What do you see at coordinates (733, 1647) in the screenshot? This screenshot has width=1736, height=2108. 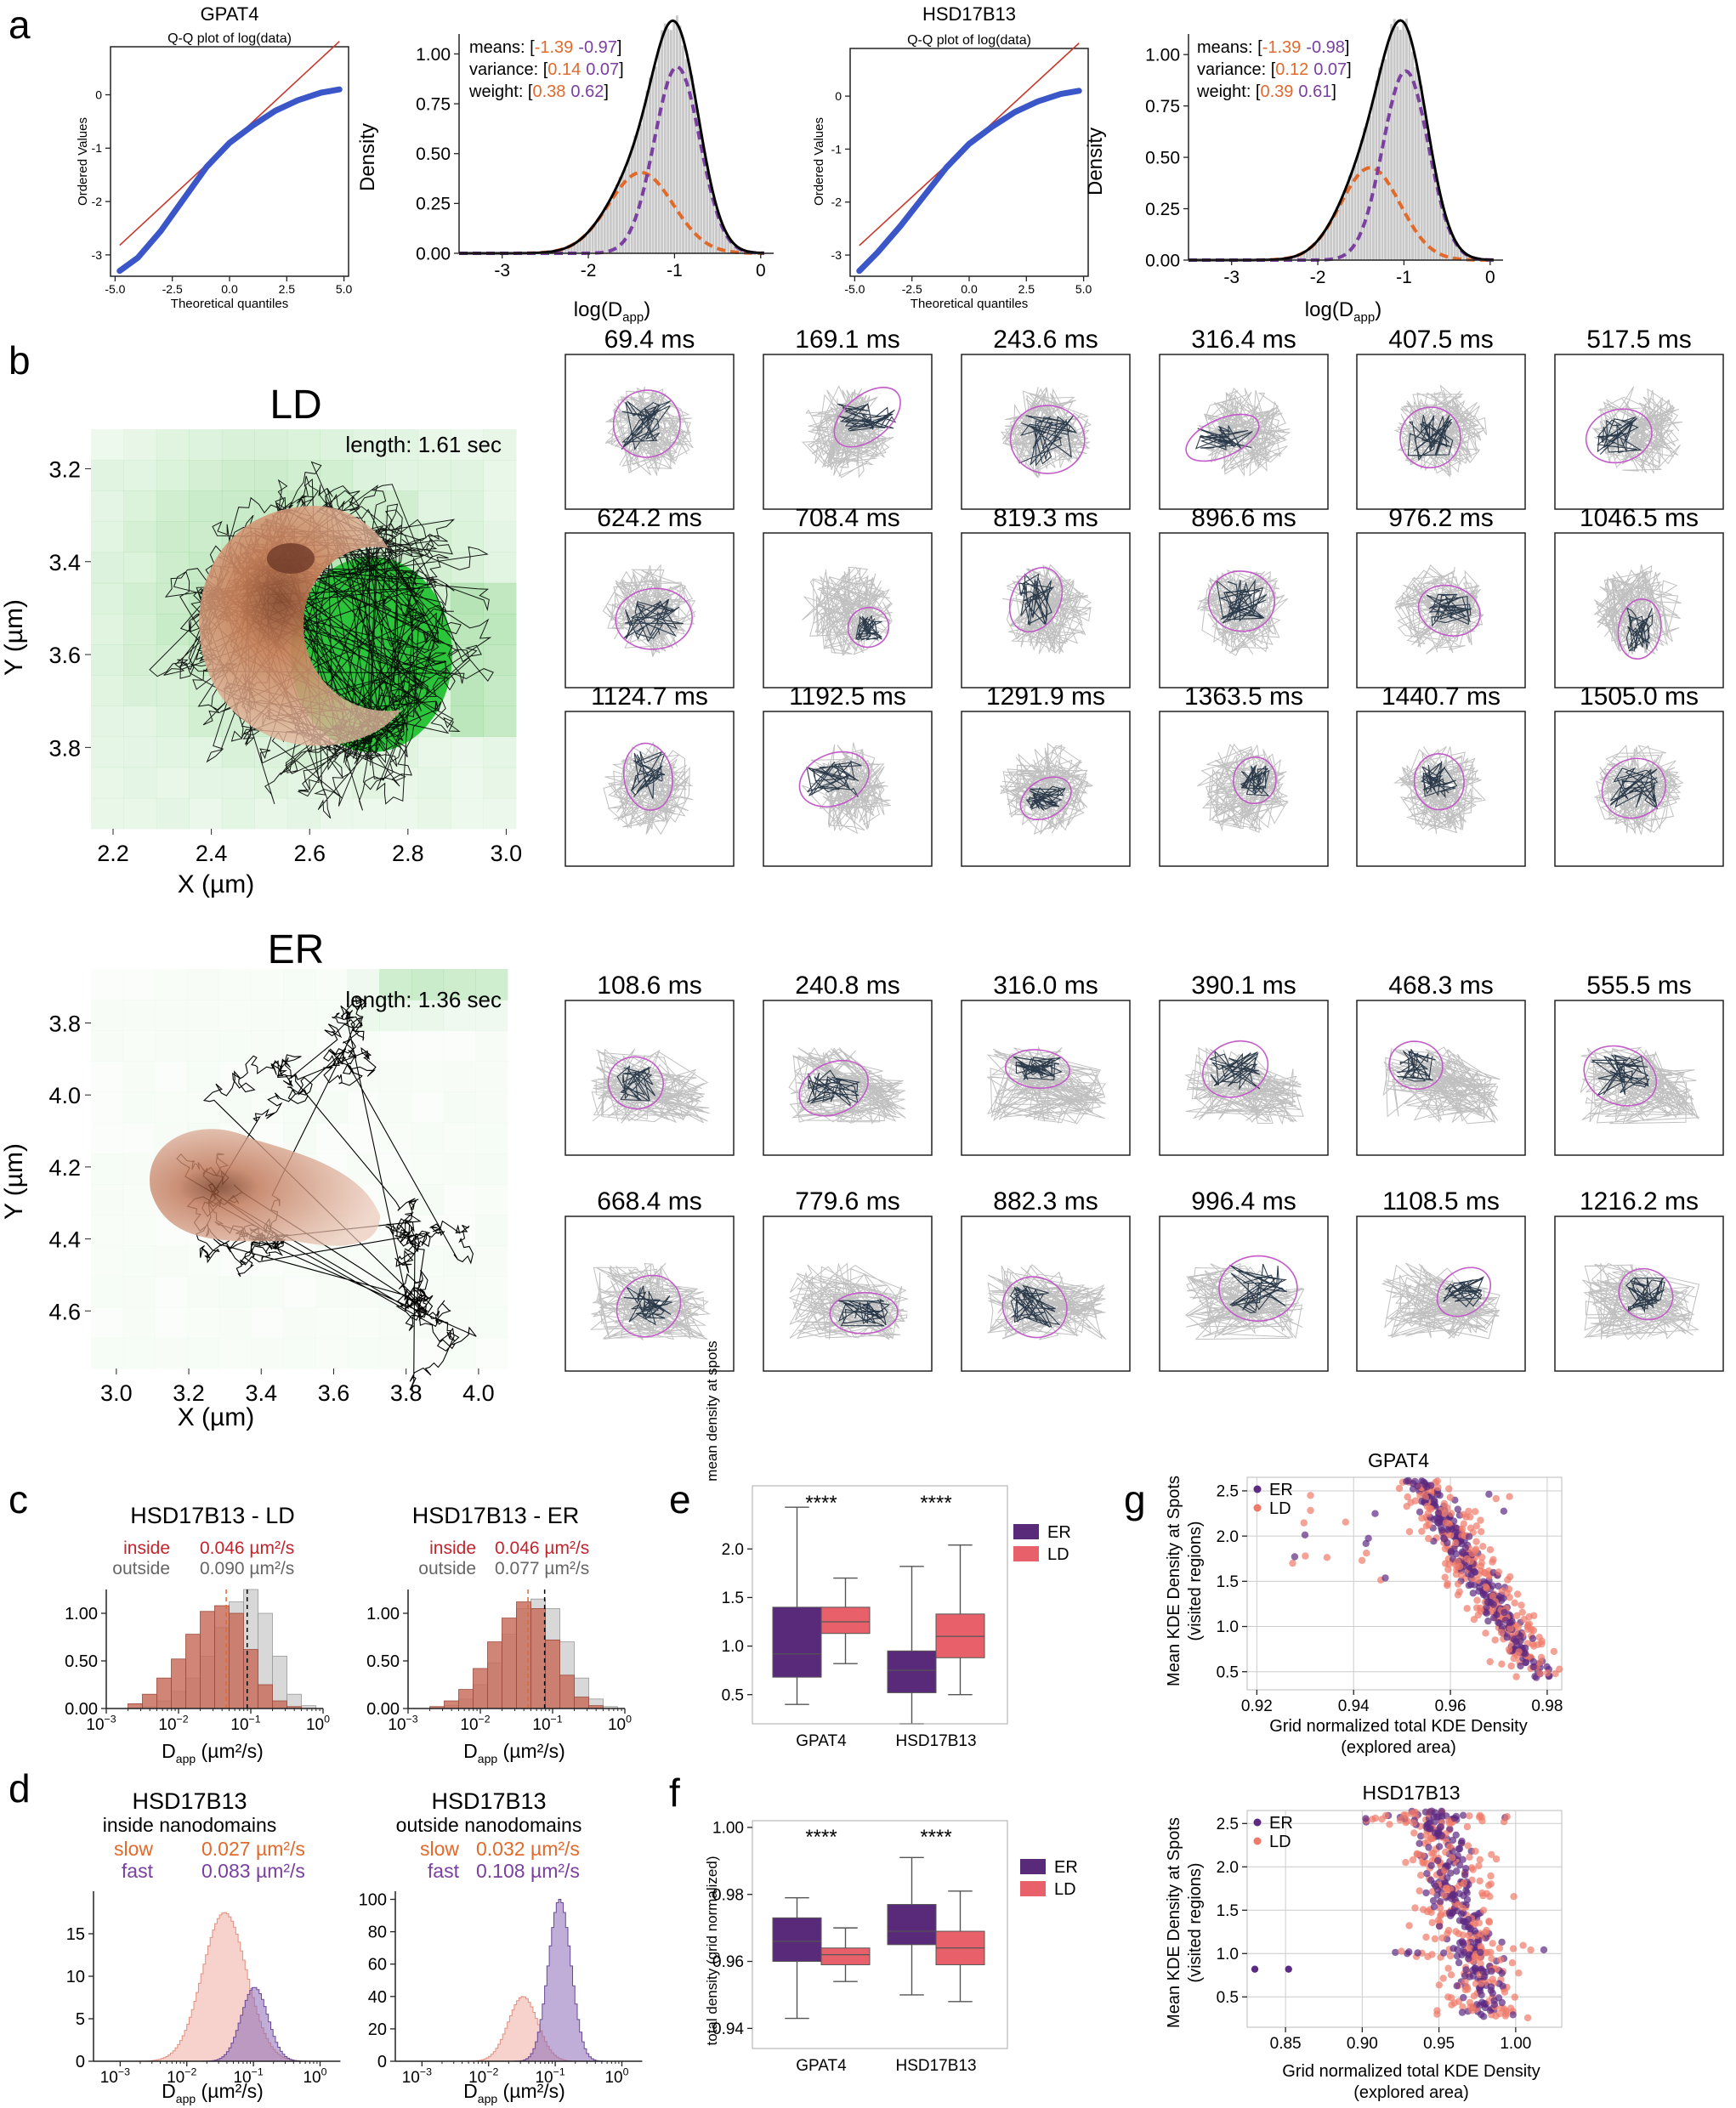 I see `box-ytick-label: 1.0` at bounding box center [733, 1647].